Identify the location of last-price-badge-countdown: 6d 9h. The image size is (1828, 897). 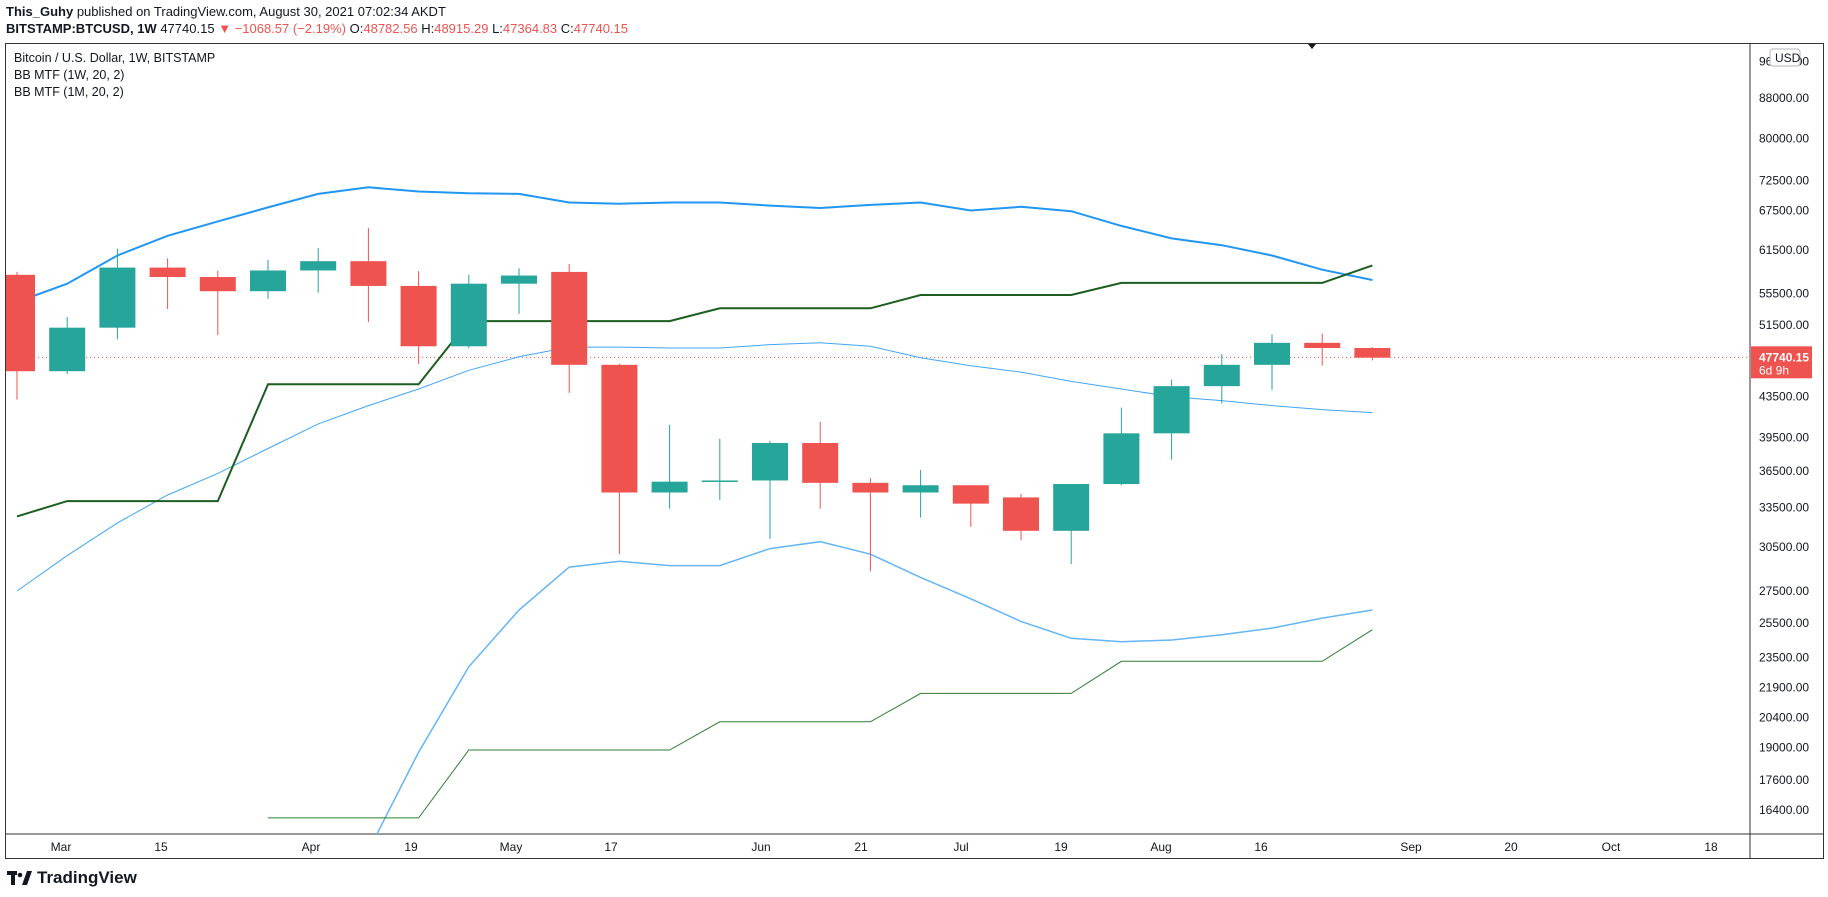
(1774, 370).